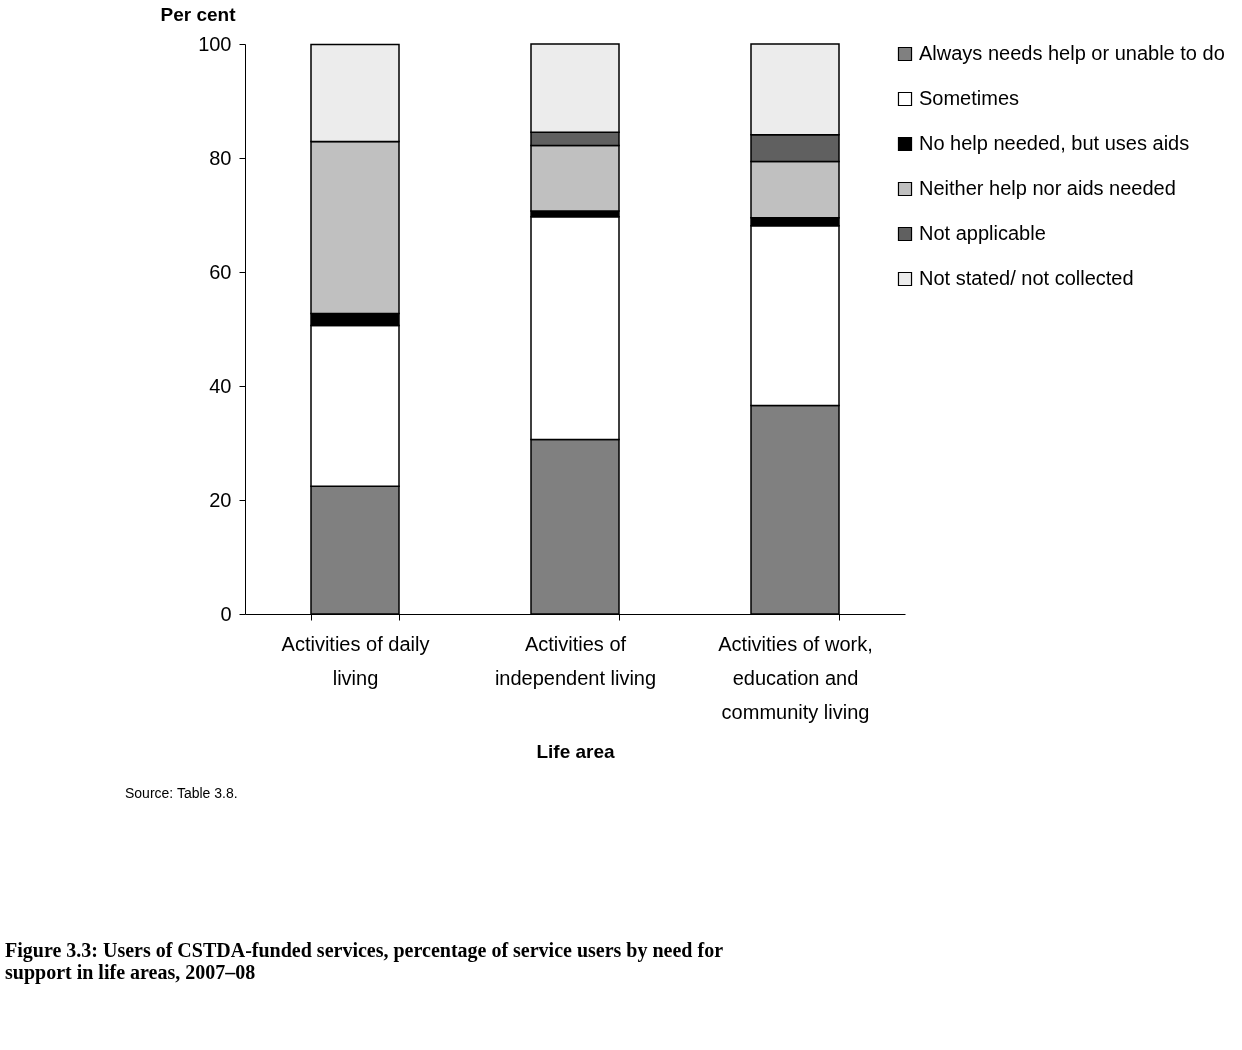  What do you see at coordinates (1026, 278) in the screenshot?
I see `legend-label: Not stated/ not collected` at bounding box center [1026, 278].